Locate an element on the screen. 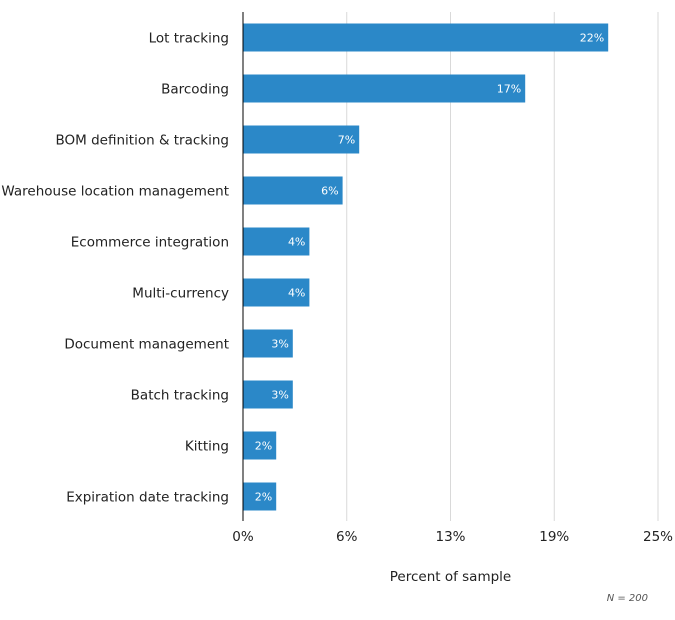  sample-size-note: N = 200 is located at coordinates (627, 598).